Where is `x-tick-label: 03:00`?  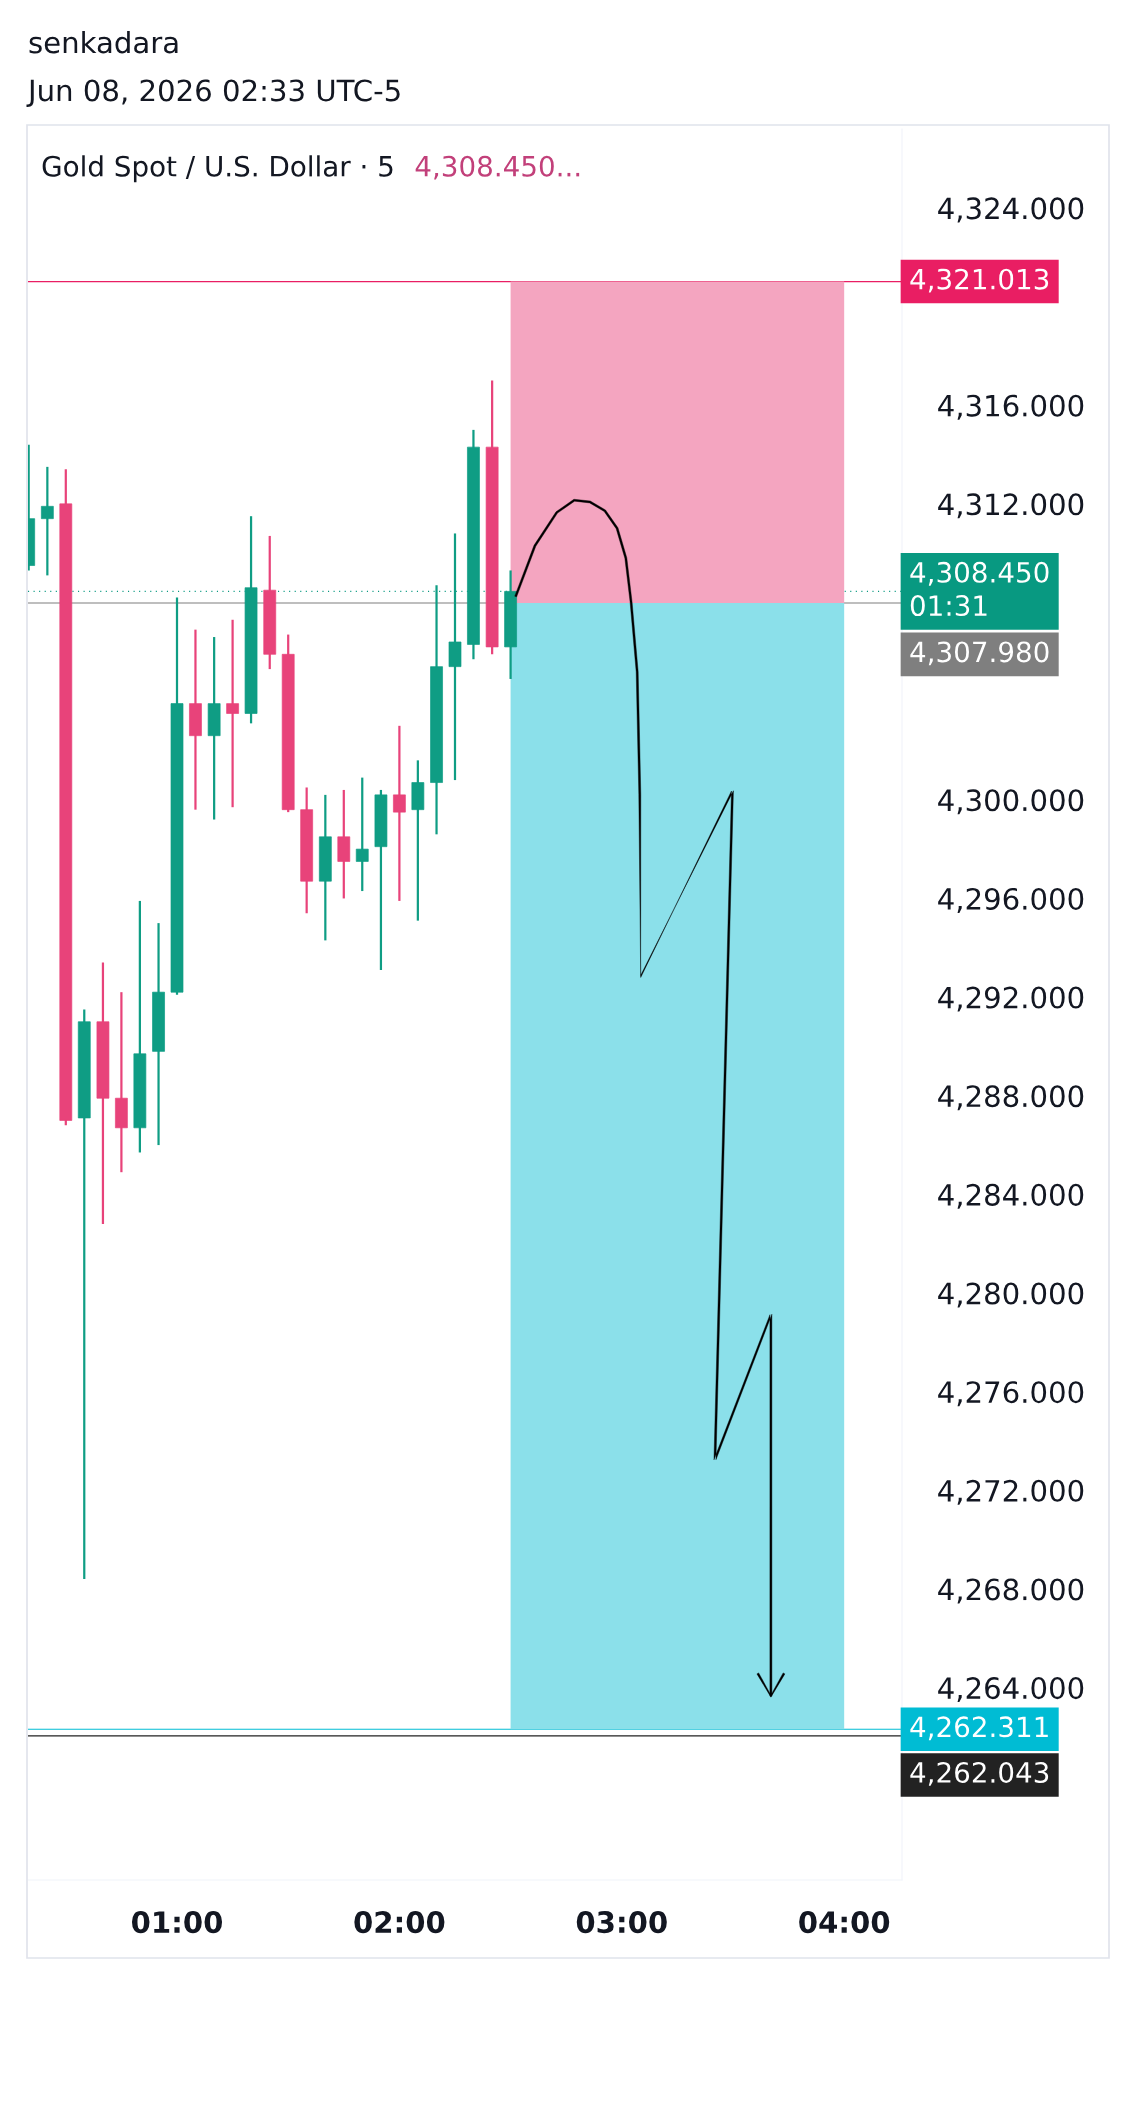
x-tick-label: 03:00 is located at coordinates (621, 1922).